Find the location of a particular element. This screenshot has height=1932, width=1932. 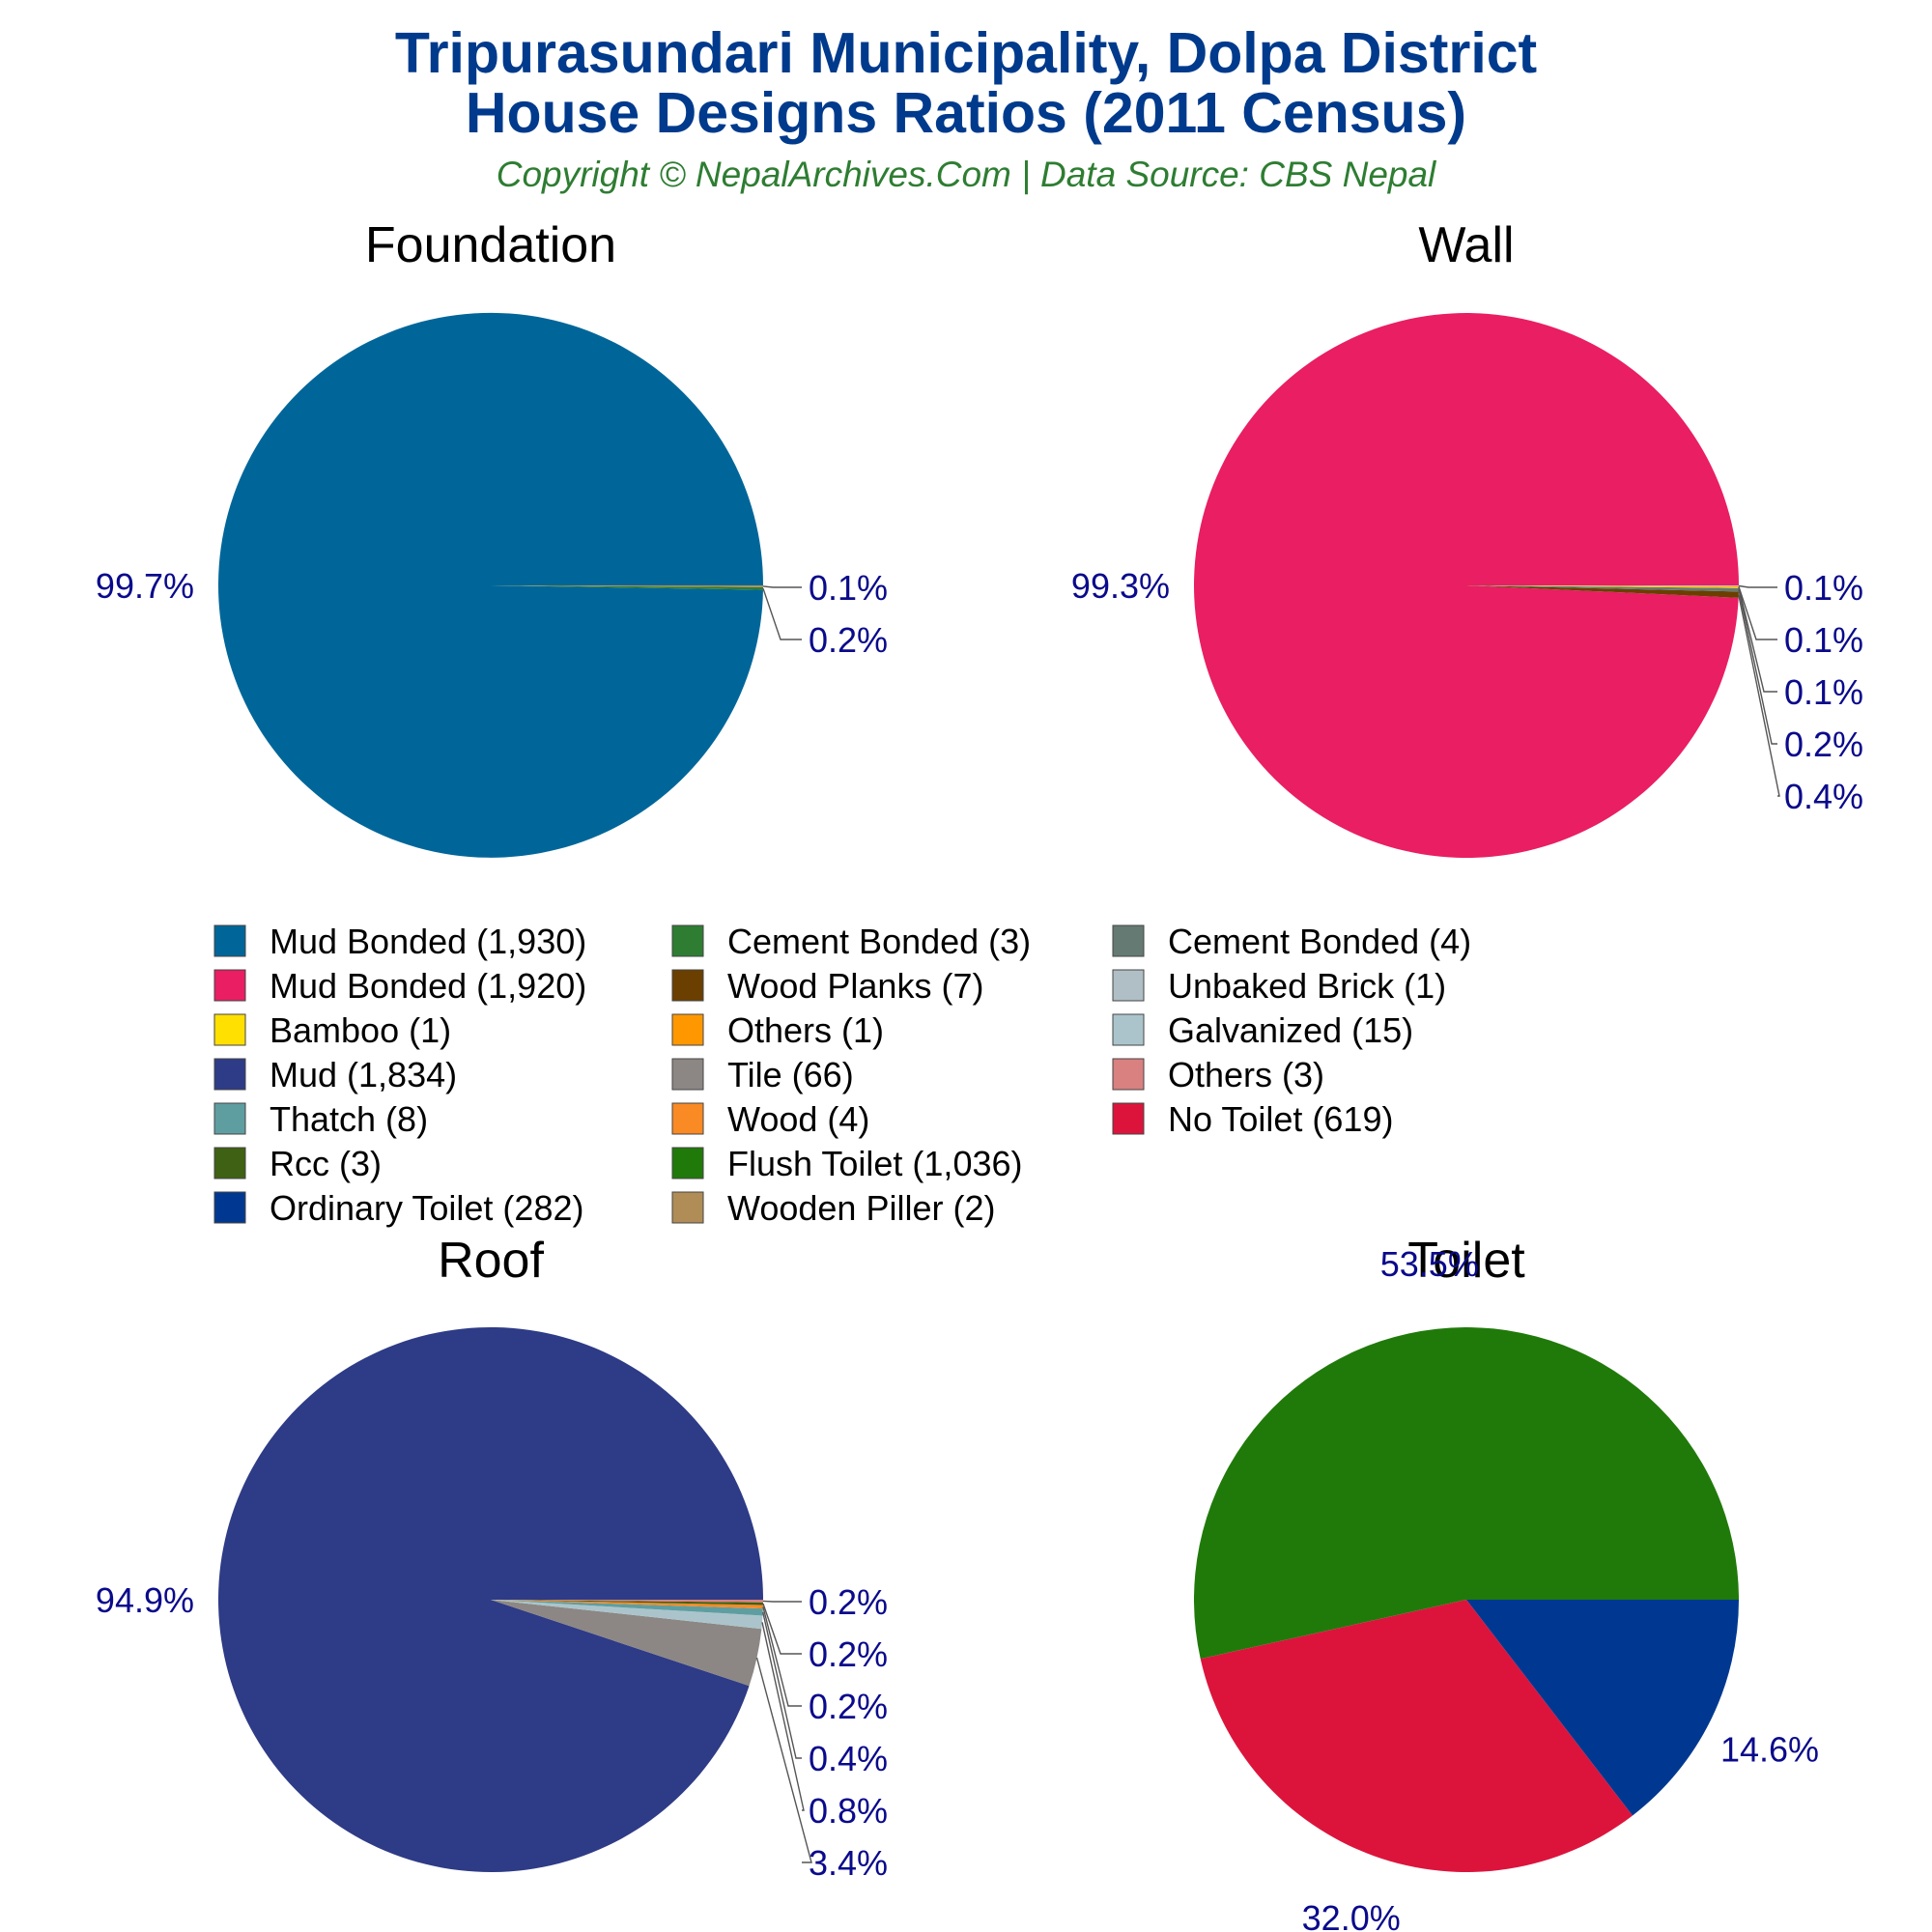

legend-item: Galvanized (15) is located at coordinates (1262, 1030).